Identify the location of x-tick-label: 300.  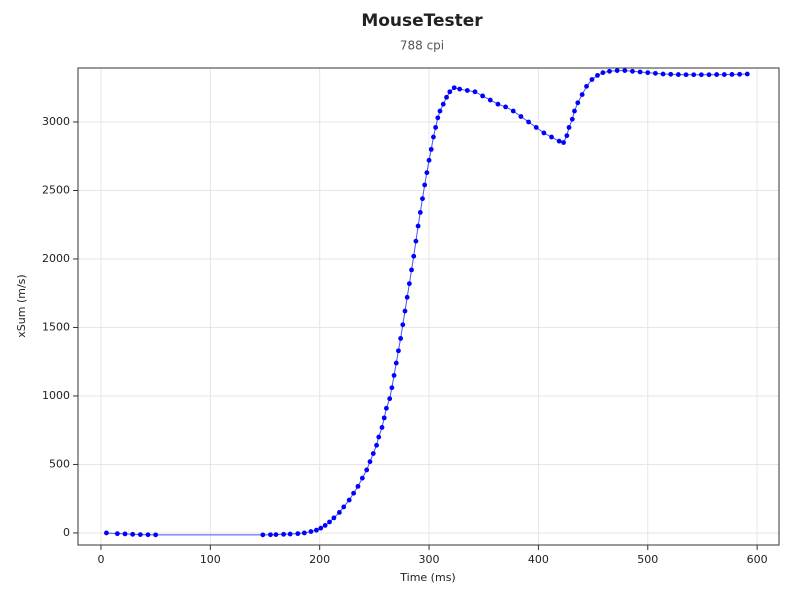
(429, 559).